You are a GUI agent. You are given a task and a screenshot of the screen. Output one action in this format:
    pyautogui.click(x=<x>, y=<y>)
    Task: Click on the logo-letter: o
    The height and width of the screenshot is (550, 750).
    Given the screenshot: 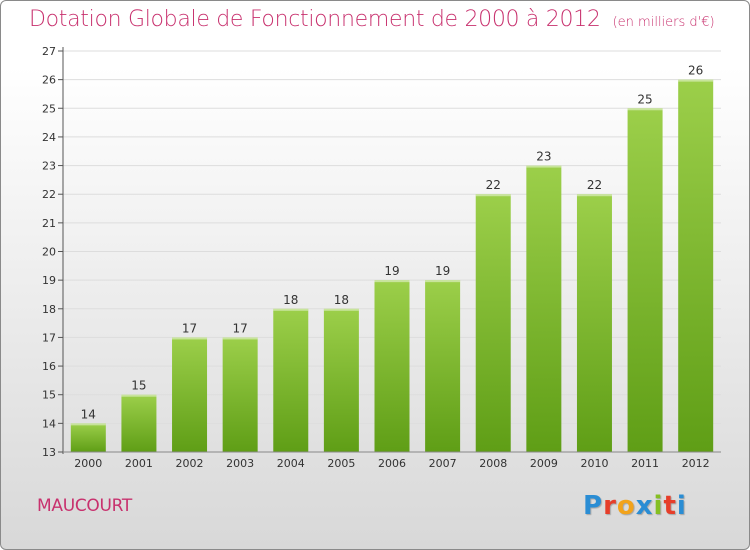 What is the action you would take?
    pyautogui.click(x=626, y=506)
    